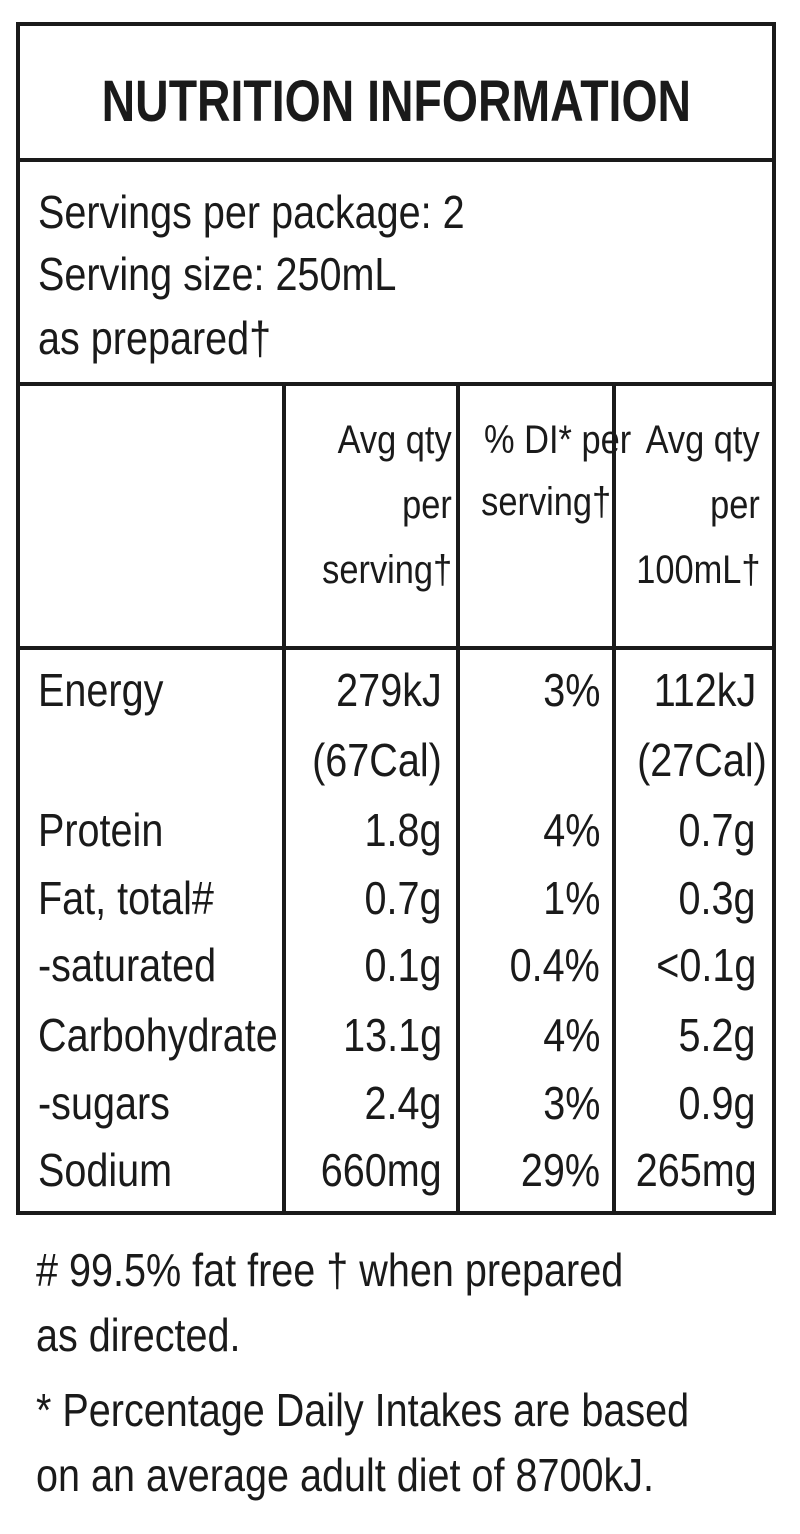 The image size is (800, 1534). Describe the element at coordinates (705, 965) in the screenshot. I see `row-per-100ml: <0.1g` at that location.